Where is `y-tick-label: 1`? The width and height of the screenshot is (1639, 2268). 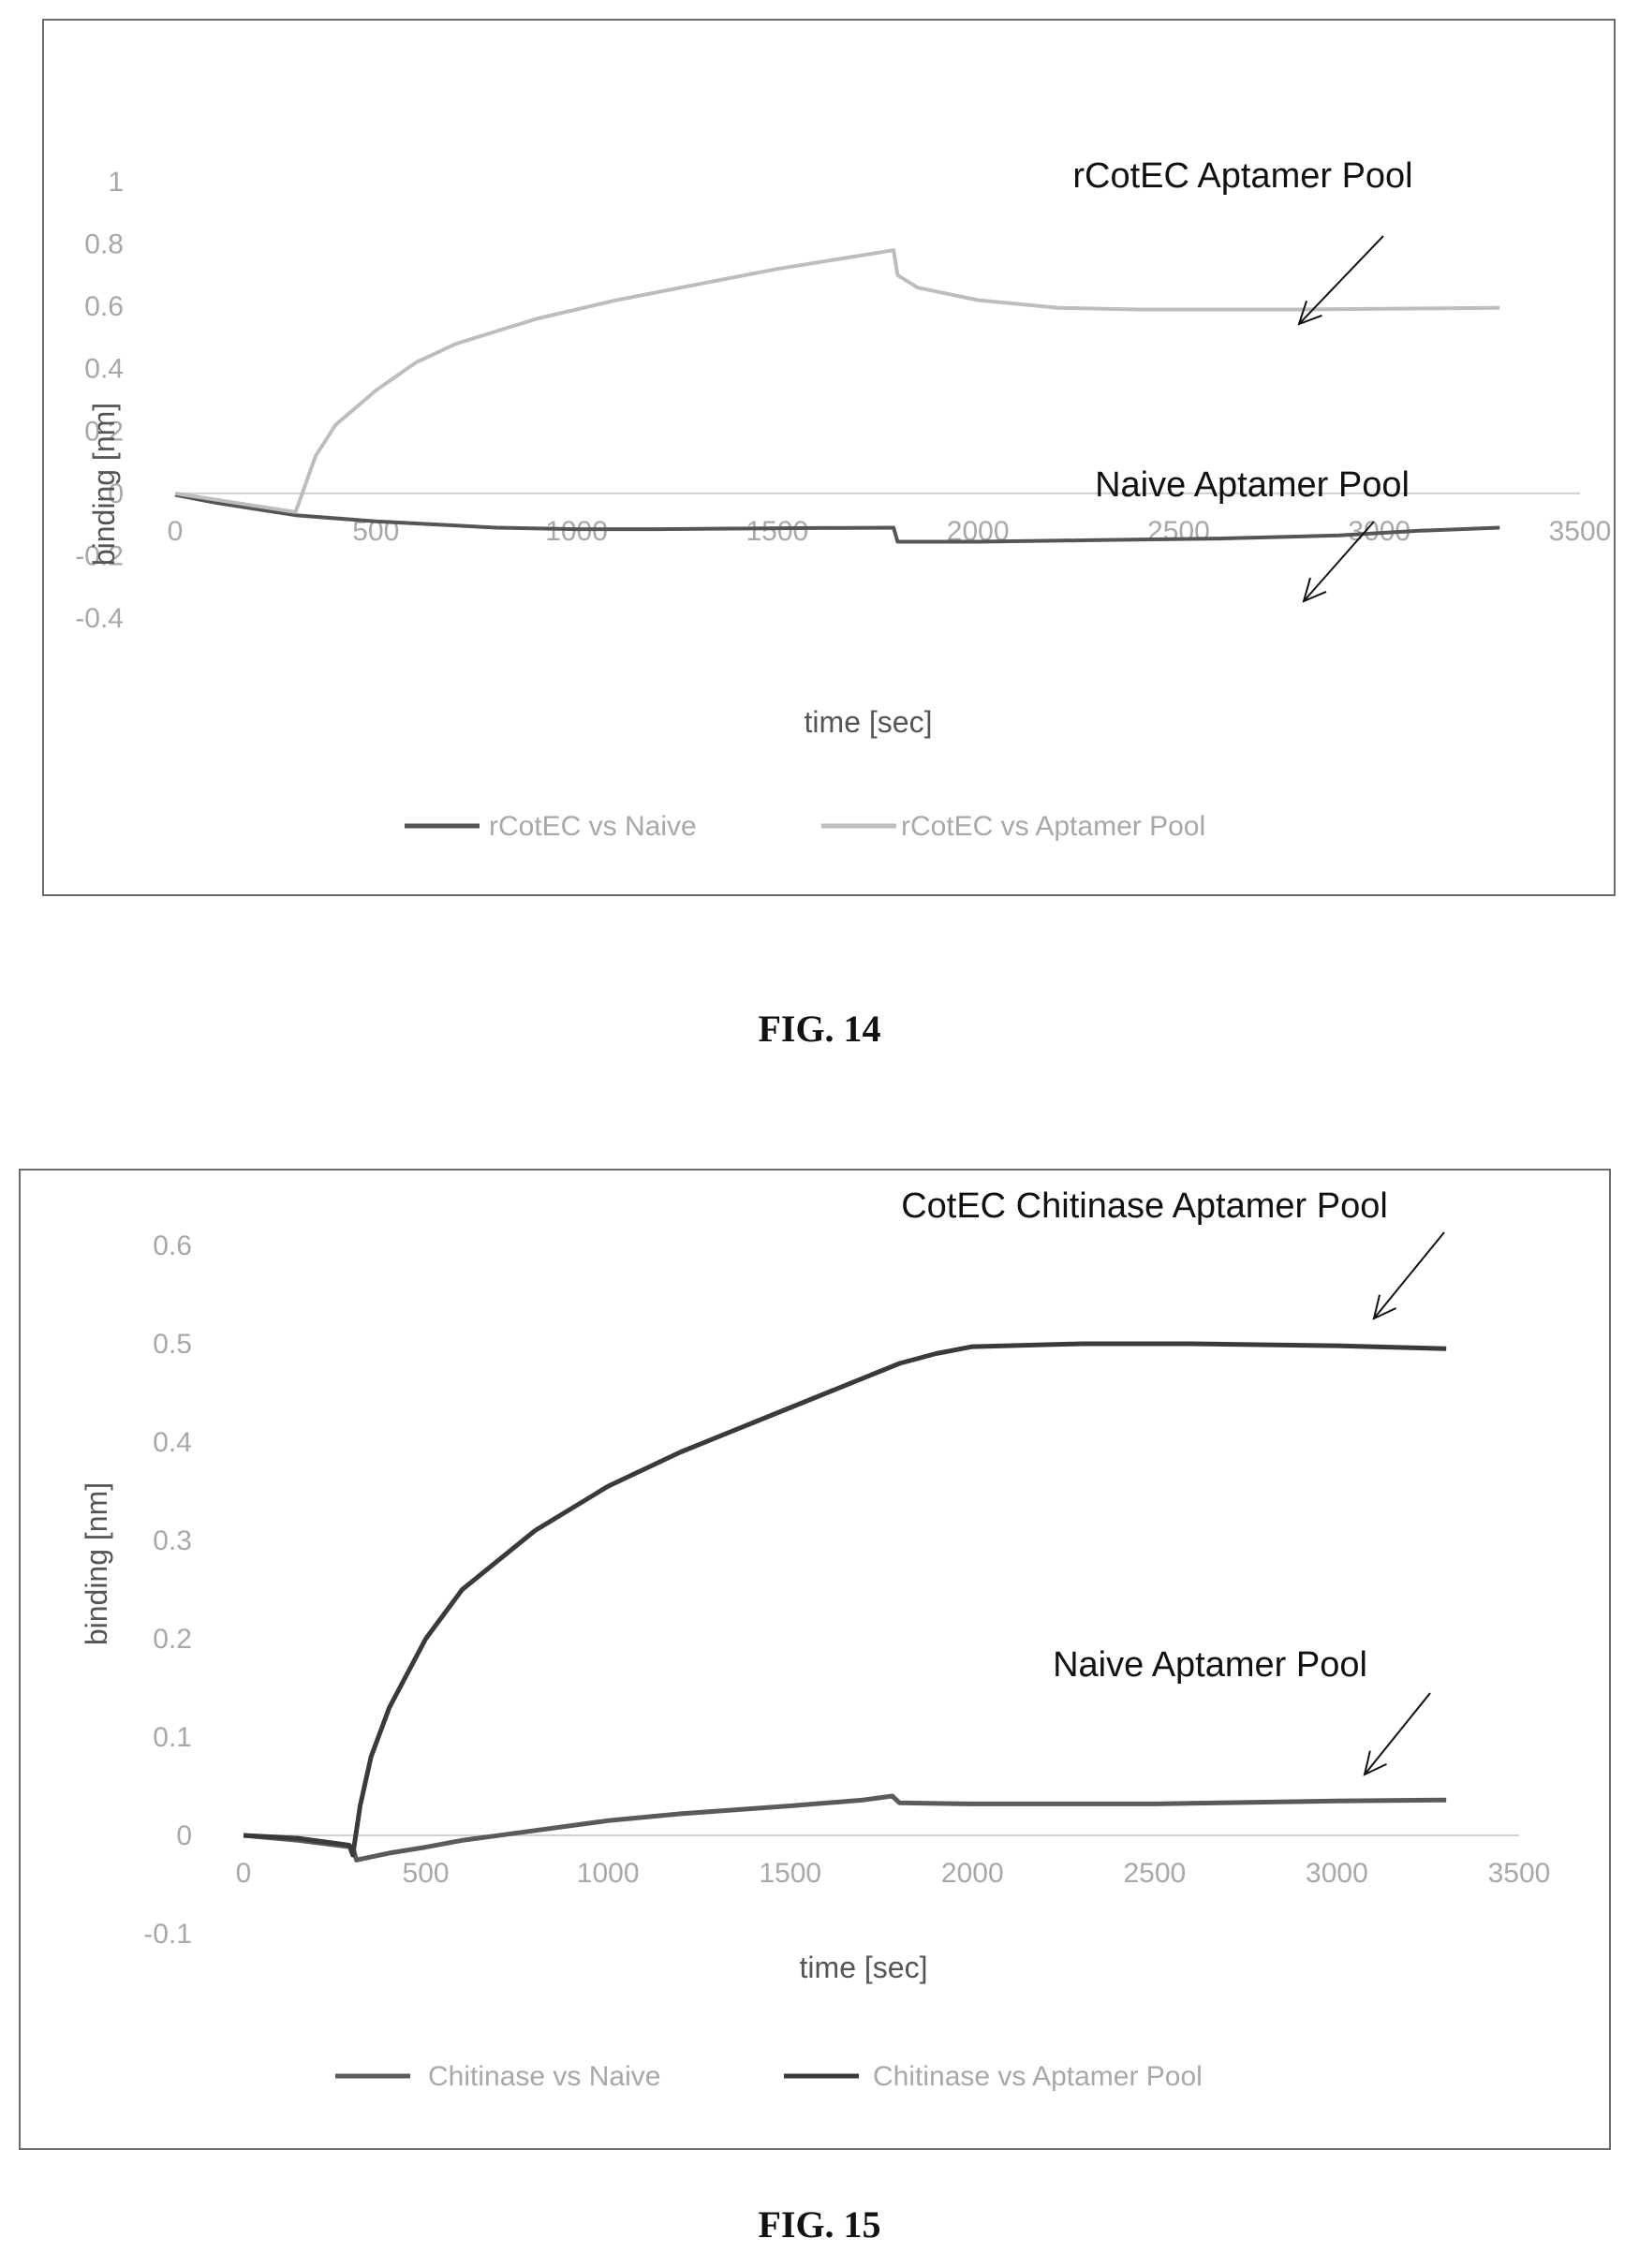
y-tick-label: 1 is located at coordinates (116, 183).